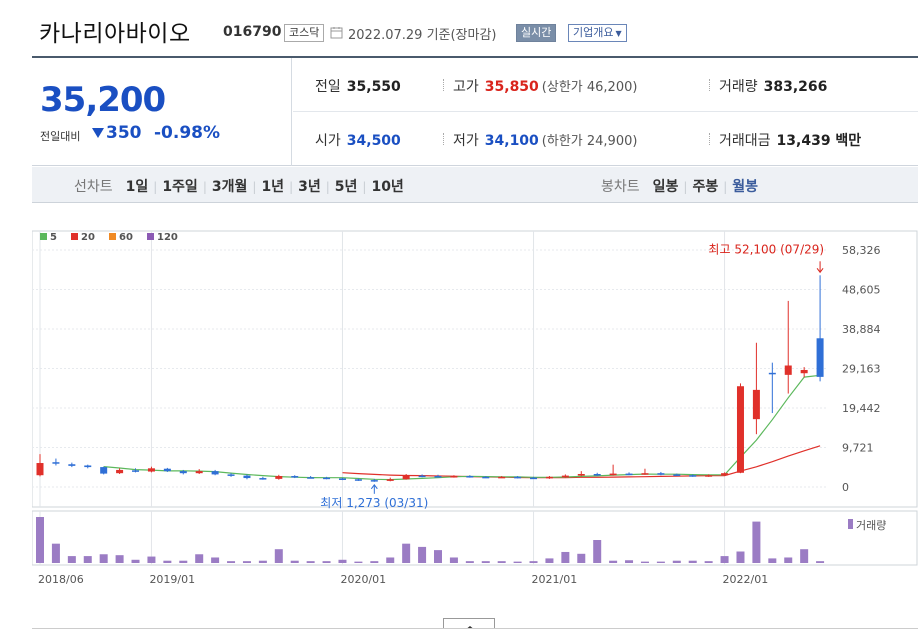 Image resolution: width=918 pixels, height=629 pixels. What do you see at coordinates (373, 141) in the screenshot?
I see `stat-value: 34,500` at bounding box center [373, 141].